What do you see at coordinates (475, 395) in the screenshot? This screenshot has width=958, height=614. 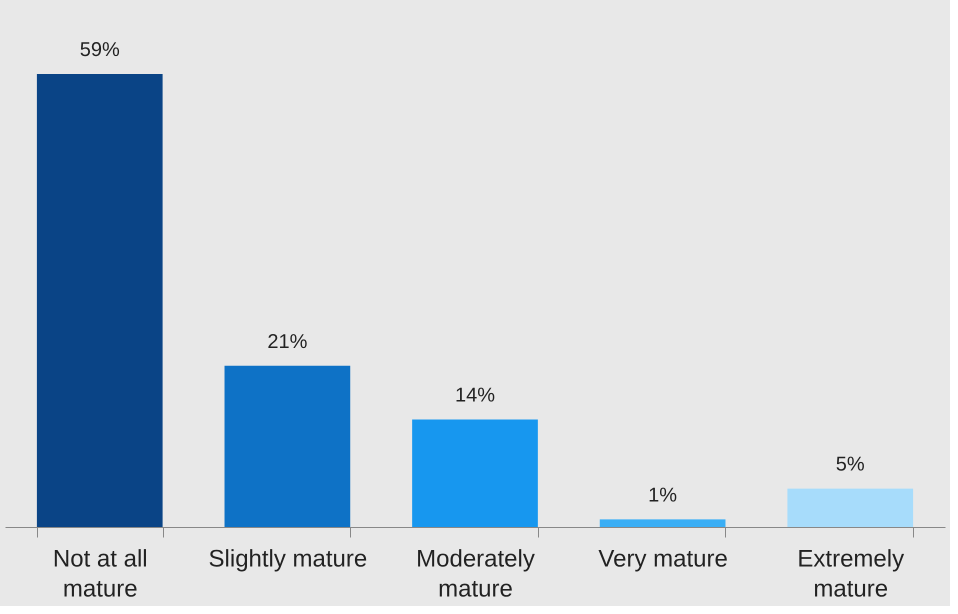 I see `data-label: 14%` at bounding box center [475, 395].